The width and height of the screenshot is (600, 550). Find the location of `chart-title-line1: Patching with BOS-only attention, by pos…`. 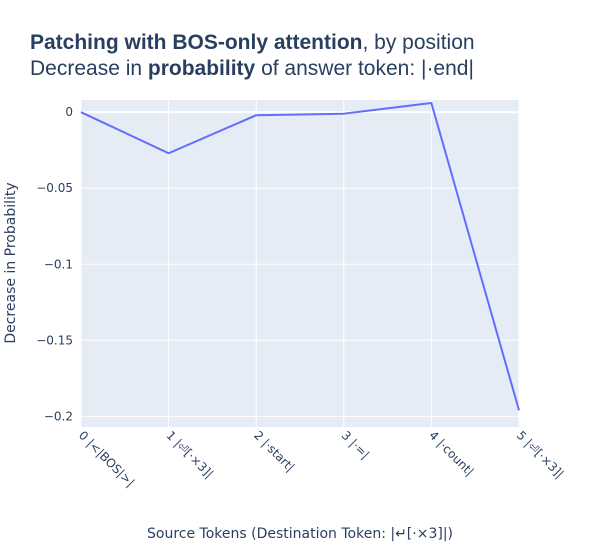

chart-title-line1: Patching with BOS-only attention, by pos… is located at coordinates (252, 43).